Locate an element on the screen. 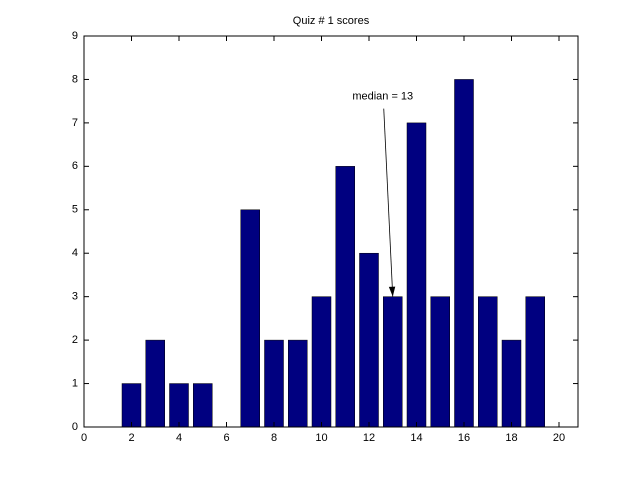 The width and height of the screenshot is (640, 480). chart-title: Quiz # 1 scores is located at coordinates (331, 21).